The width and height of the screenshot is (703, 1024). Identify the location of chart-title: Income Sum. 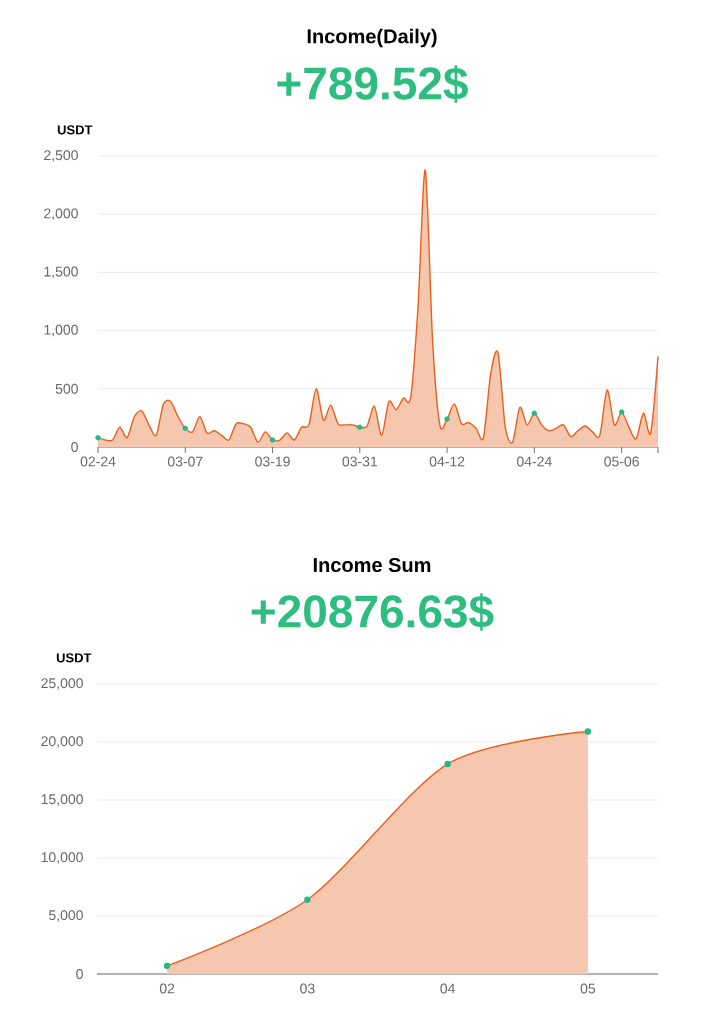
(372, 565).